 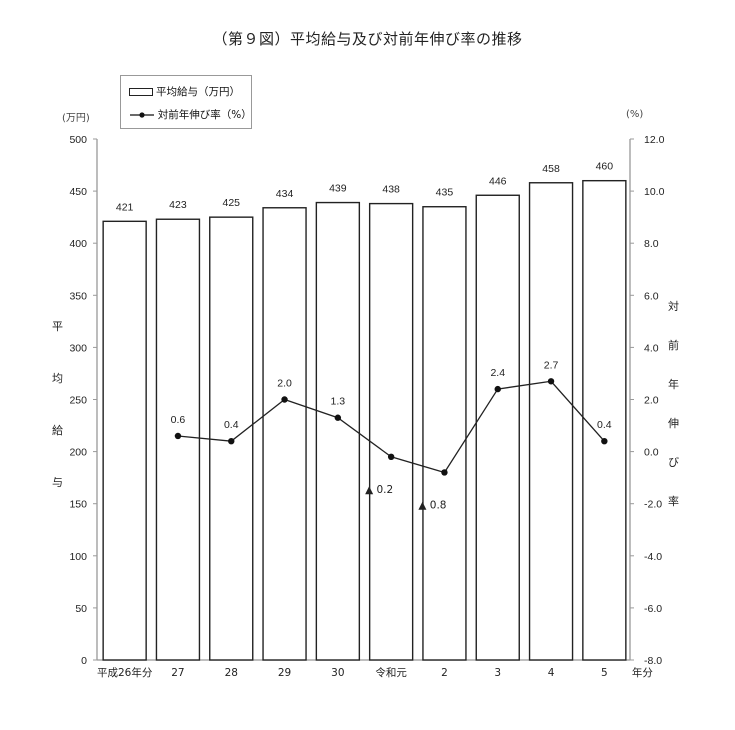 What do you see at coordinates (78, 192) in the screenshot?
I see `left-tick-label: 450` at bounding box center [78, 192].